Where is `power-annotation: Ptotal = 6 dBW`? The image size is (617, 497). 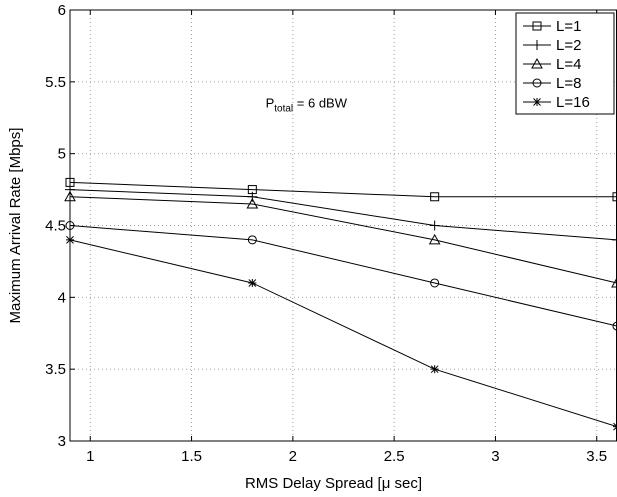 power-annotation: Ptotal = 6 dBW is located at coordinates (307, 104).